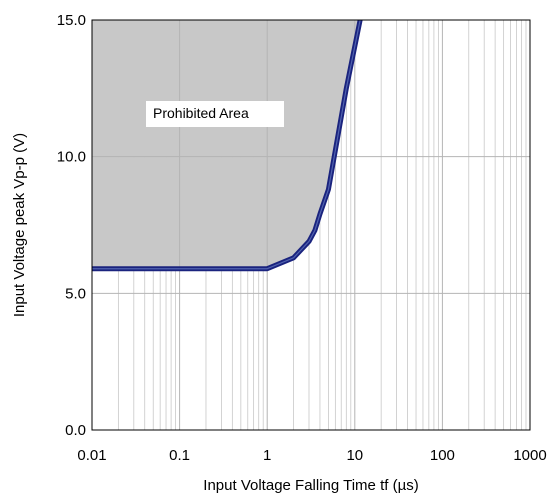  What do you see at coordinates (529, 455) in the screenshot?
I see `x-tick-label: 1000` at bounding box center [529, 455].